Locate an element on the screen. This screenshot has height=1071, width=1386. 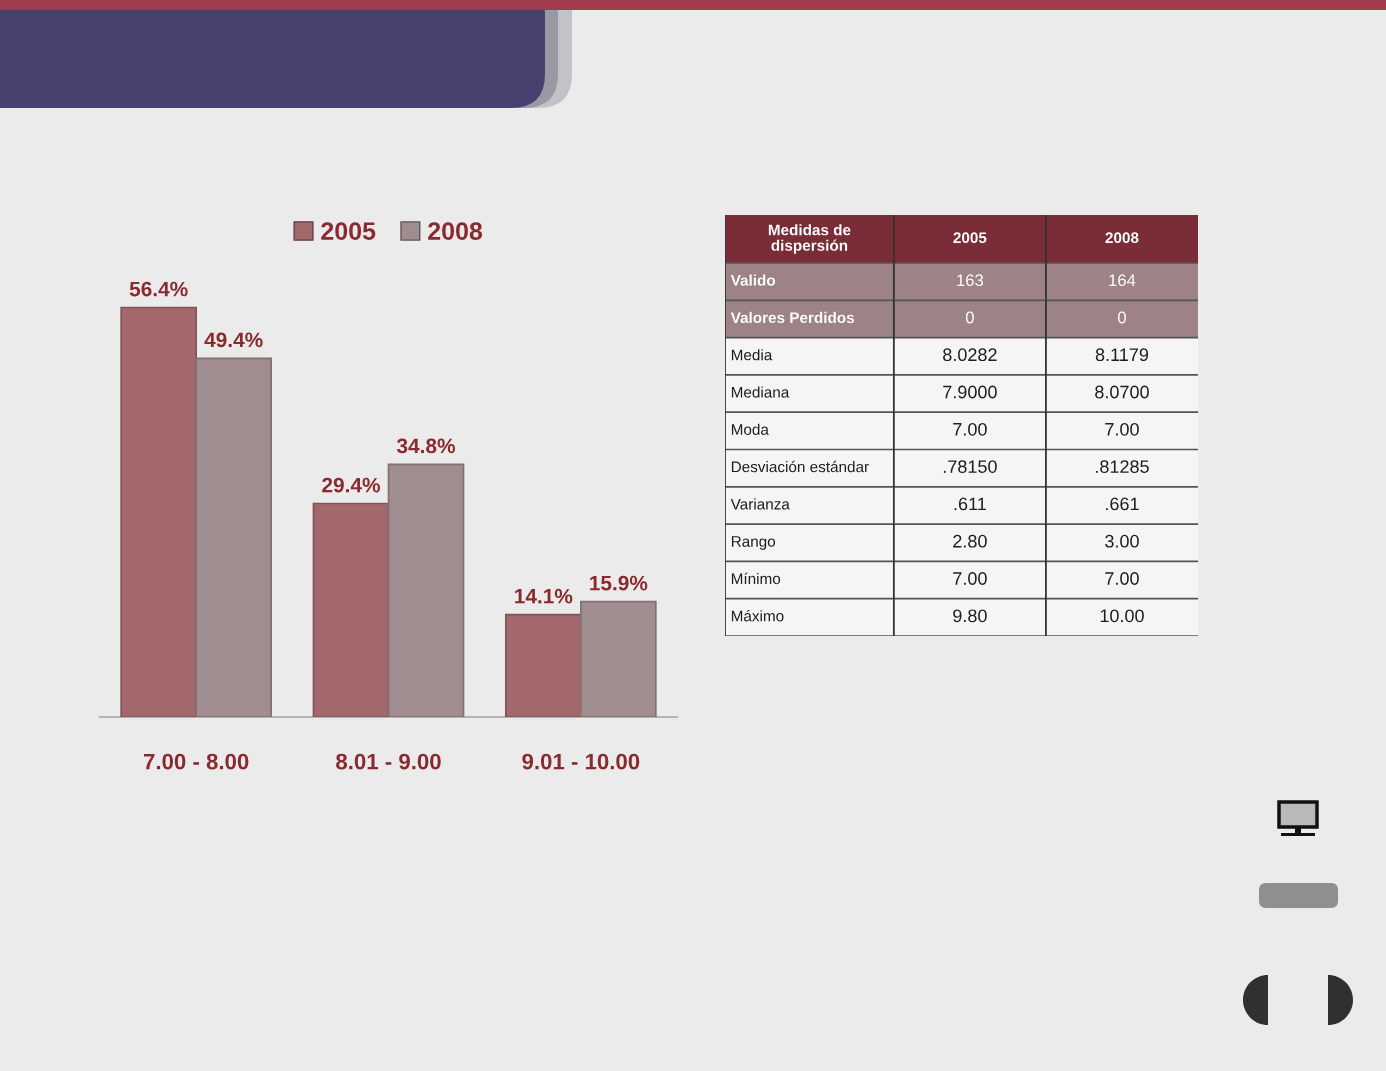
data-label: 14.1% is located at coordinates (544, 596).